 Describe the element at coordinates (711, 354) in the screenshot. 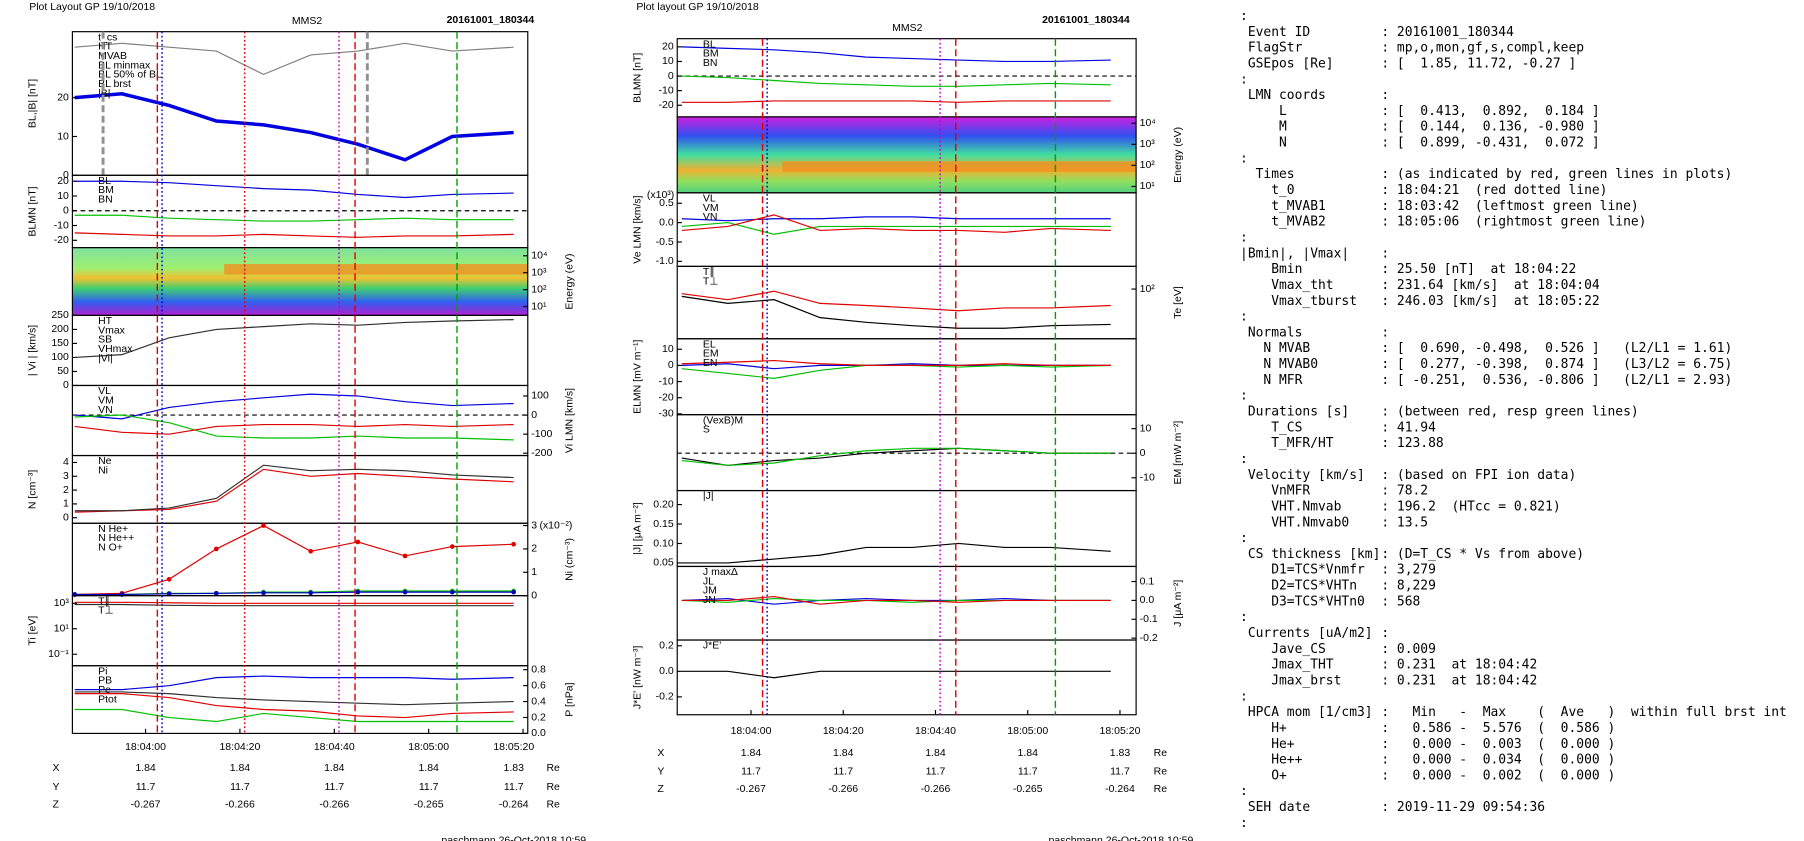

I see `legend-entry: EM` at that location.